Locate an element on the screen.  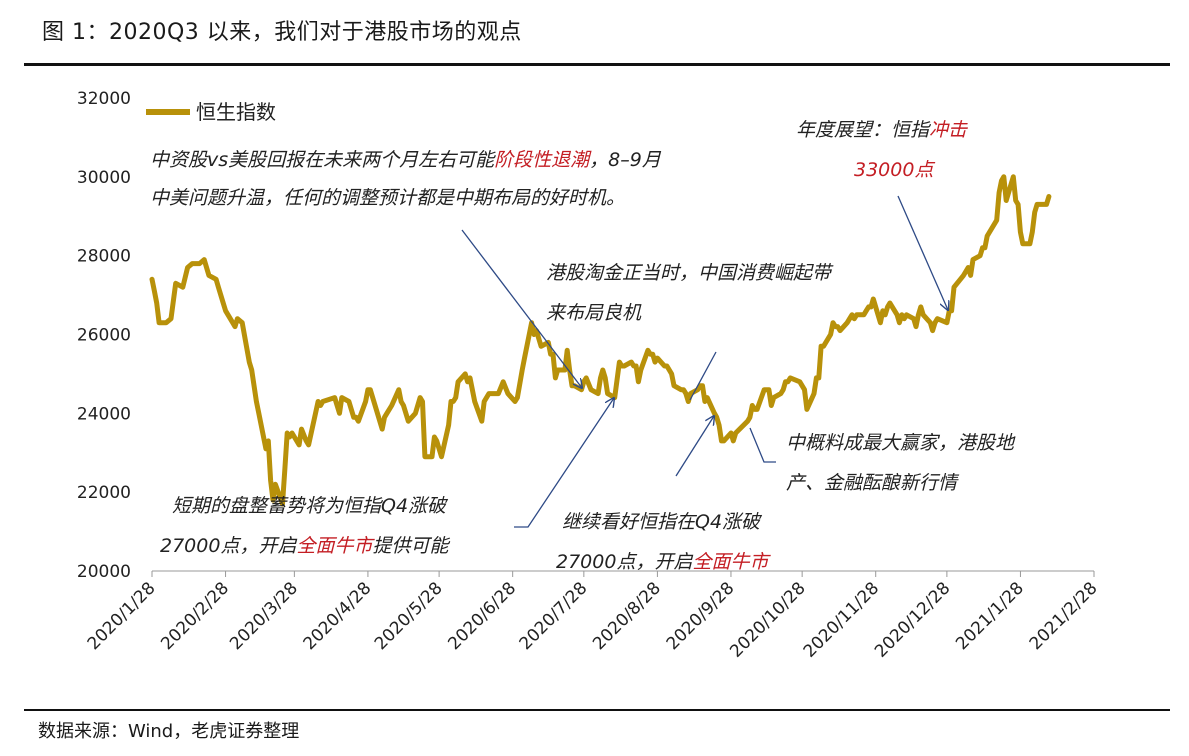
x-tick-label: 2020/3/28 is located at coordinates (264, 616).